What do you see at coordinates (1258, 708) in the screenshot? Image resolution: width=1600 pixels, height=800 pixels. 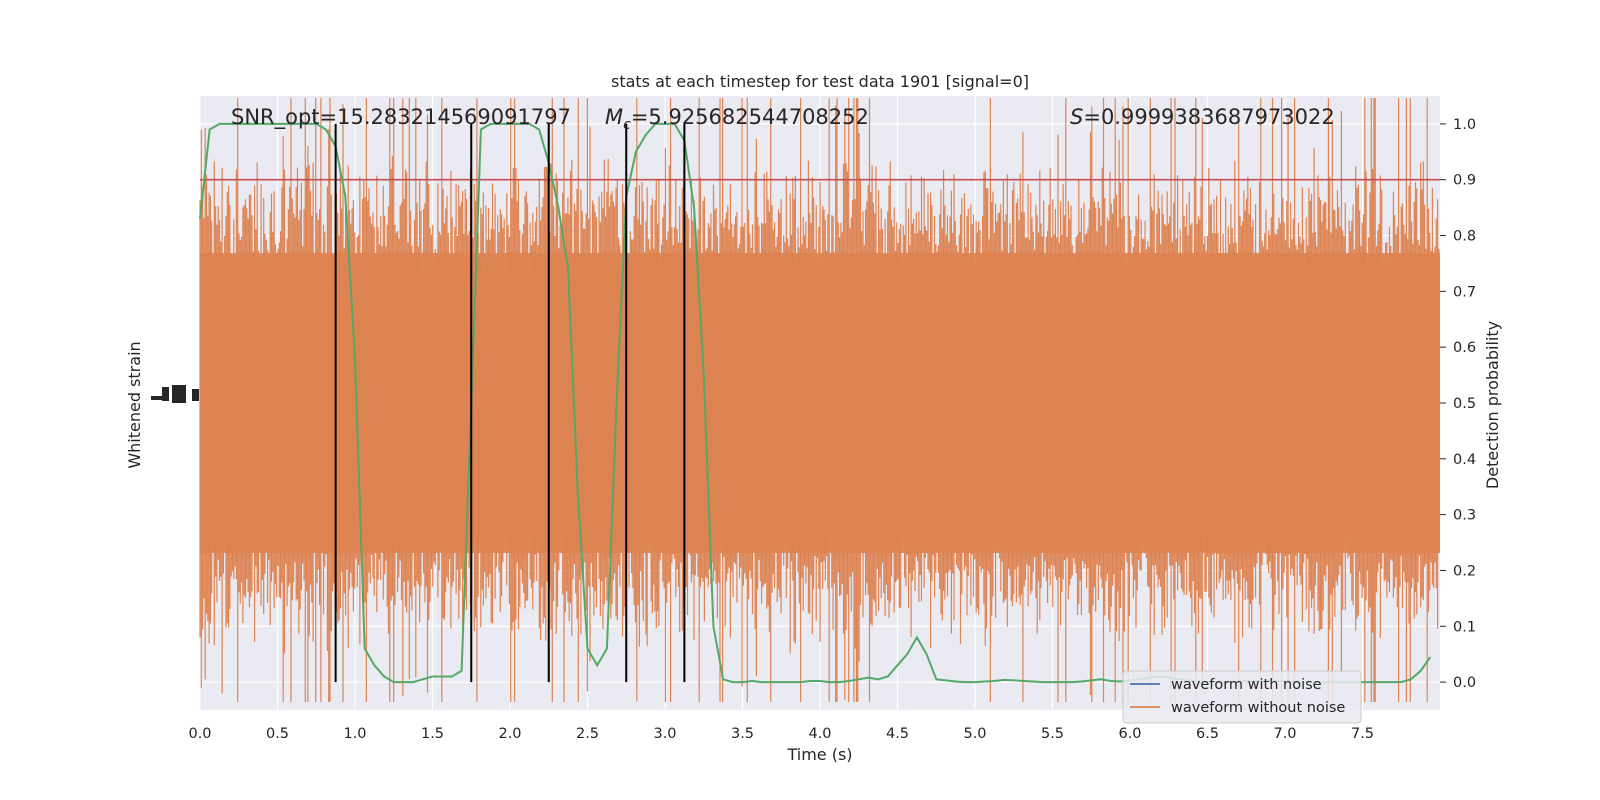 I see `legend-label-without-noise: waveform without noise` at bounding box center [1258, 708].